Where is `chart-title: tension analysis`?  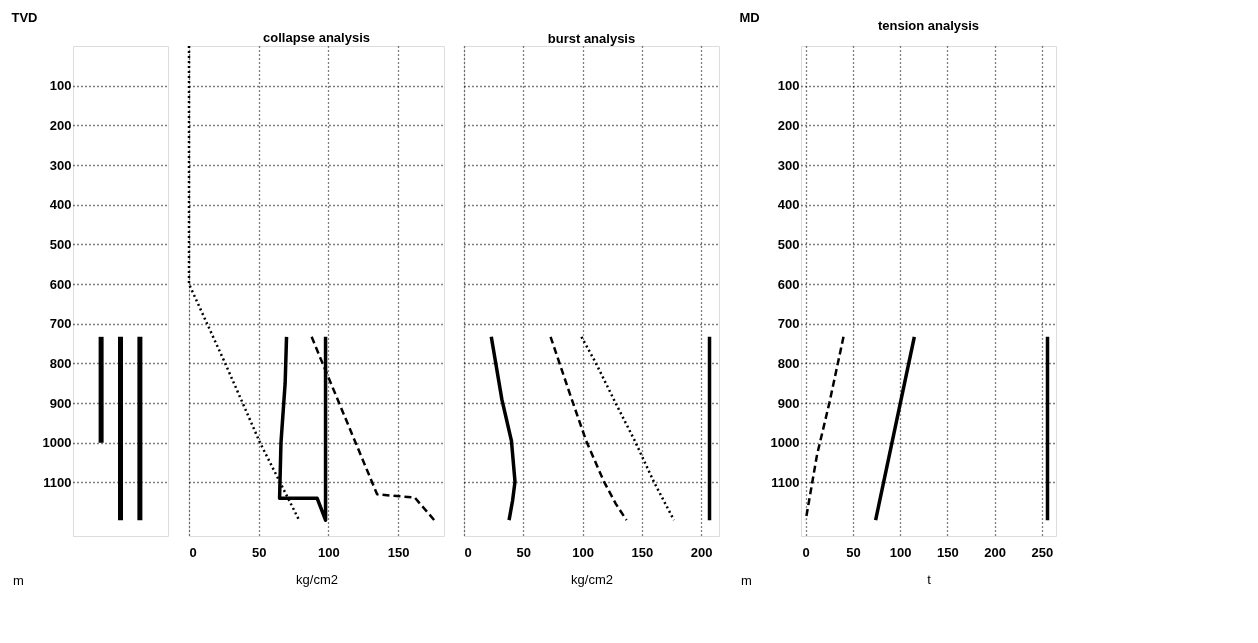
chart-title: tension analysis is located at coordinates (928, 25).